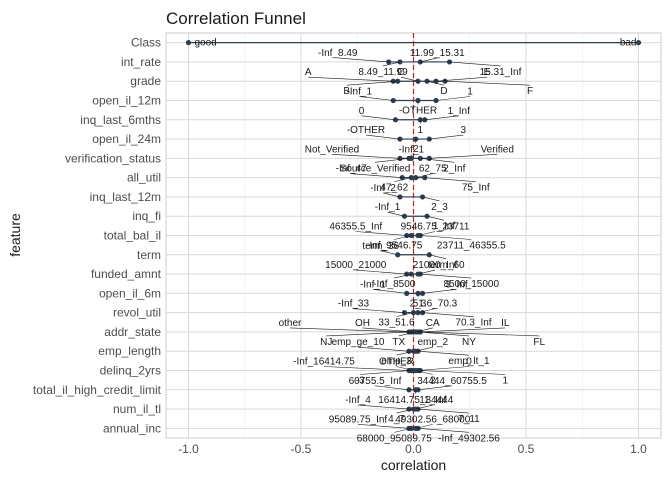 The width and height of the screenshot is (672, 480). What do you see at coordinates (352, 169) in the screenshot?
I see `point-label: -Inf_47` at bounding box center [352, 169].